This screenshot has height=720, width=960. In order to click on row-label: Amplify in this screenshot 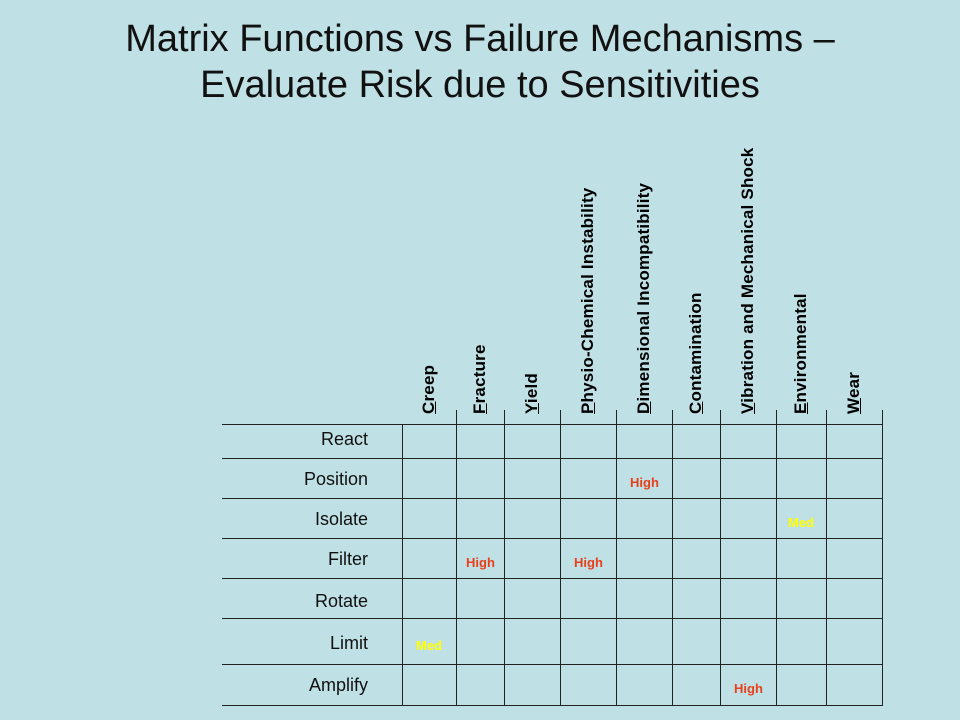, I will do `click(338, 685)`.